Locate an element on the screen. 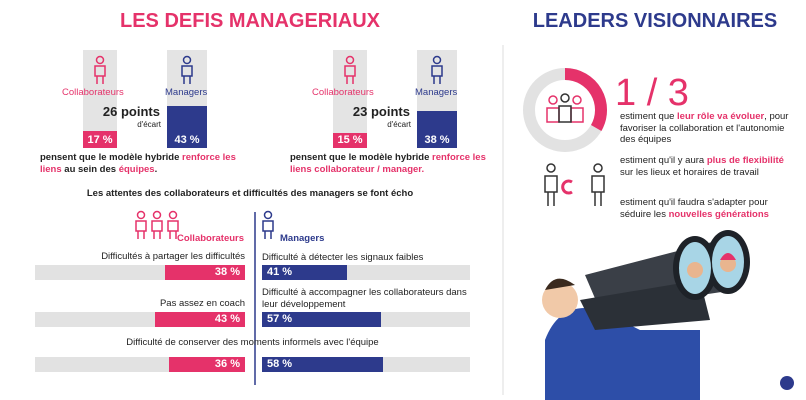 The width and height of the screenshot is (806, 400). bar: 41 % is located at coordinates (305, 272).